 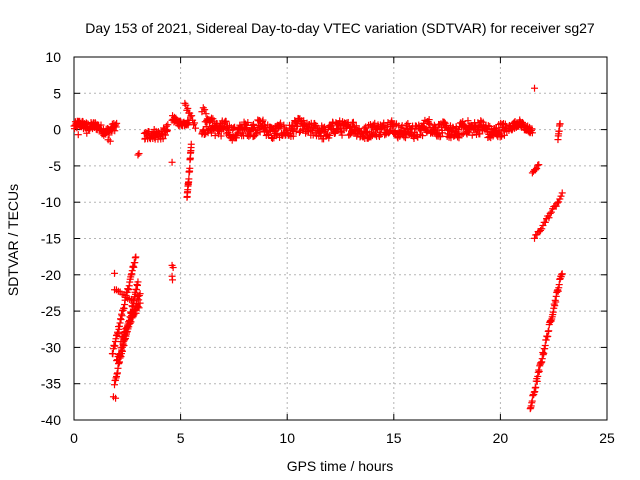 What do you see at coordinates (51, 239) in the screenshot?
I see `y-tick-label: -15` at bounding box center [51, 239].